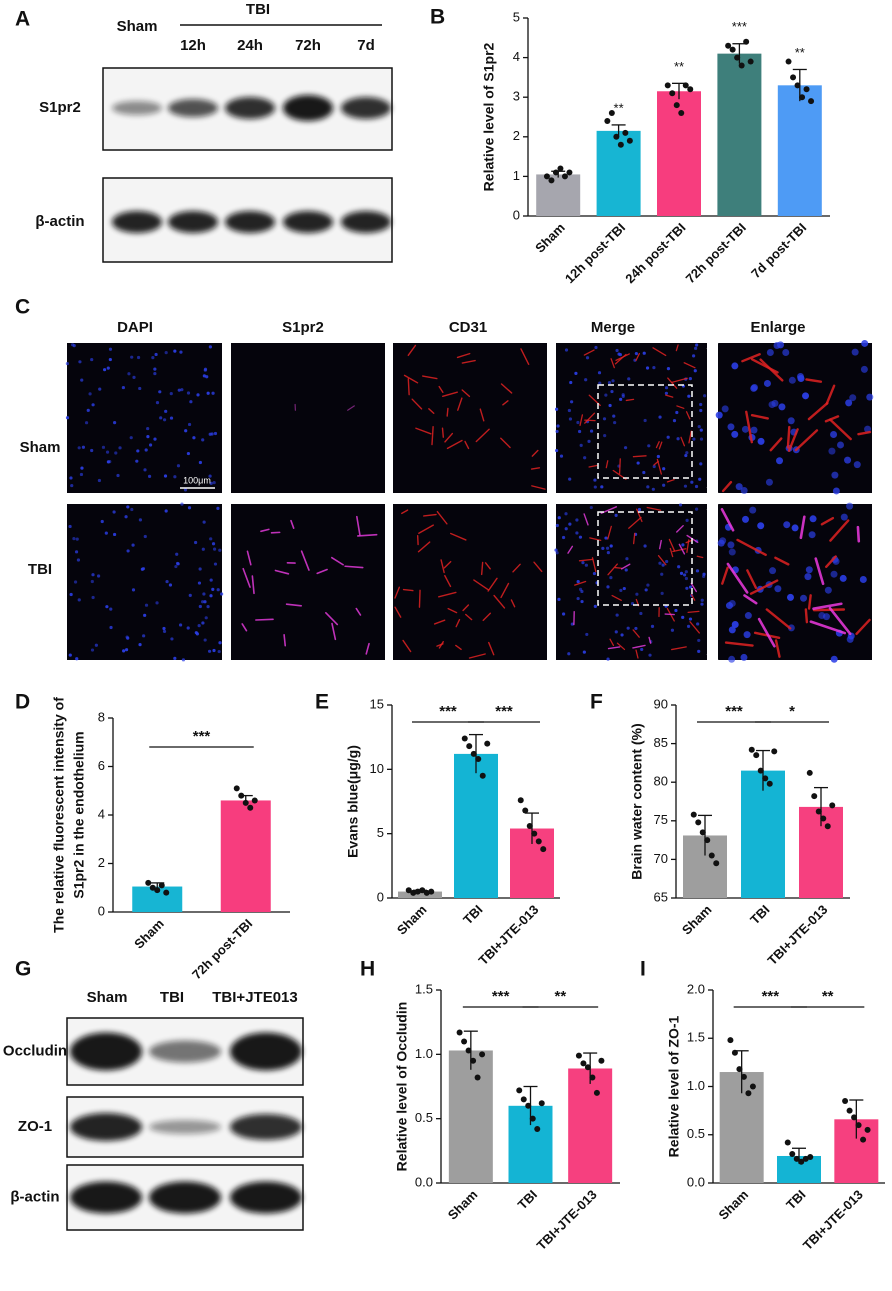 This screenshot has width=892, height=1291. What do you see at coordinates (149, 934) in the screenshot?
I see `x-tick-label: Sham` at bounding box center [149, 934].